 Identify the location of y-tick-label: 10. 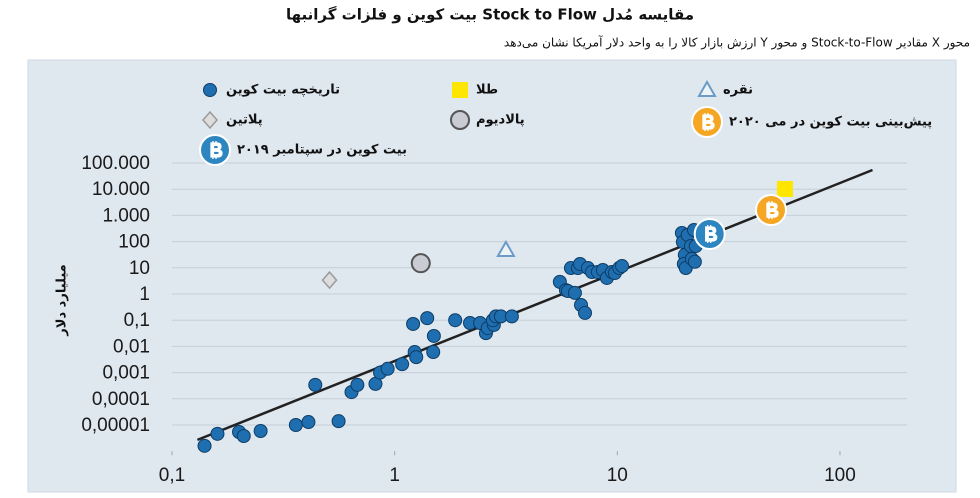
(139, 268).